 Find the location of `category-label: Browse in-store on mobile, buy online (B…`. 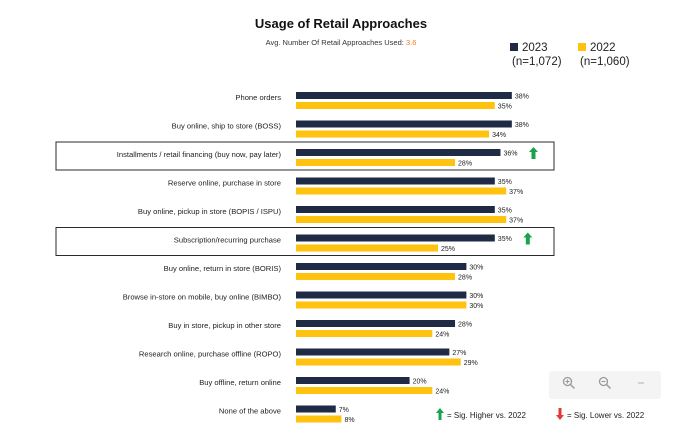

category-label: Browse in-store on mobile, buy online (B… is located at coordinates (202, 297).